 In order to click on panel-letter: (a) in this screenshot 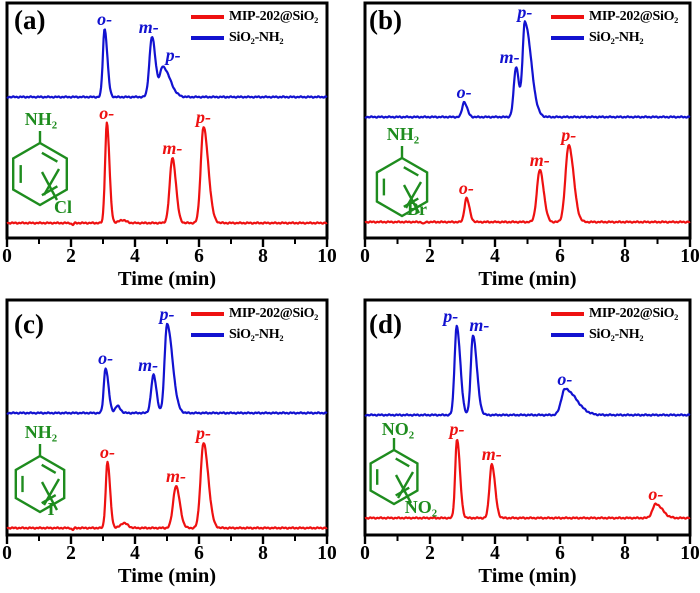, I will do `click(30, 20)`.